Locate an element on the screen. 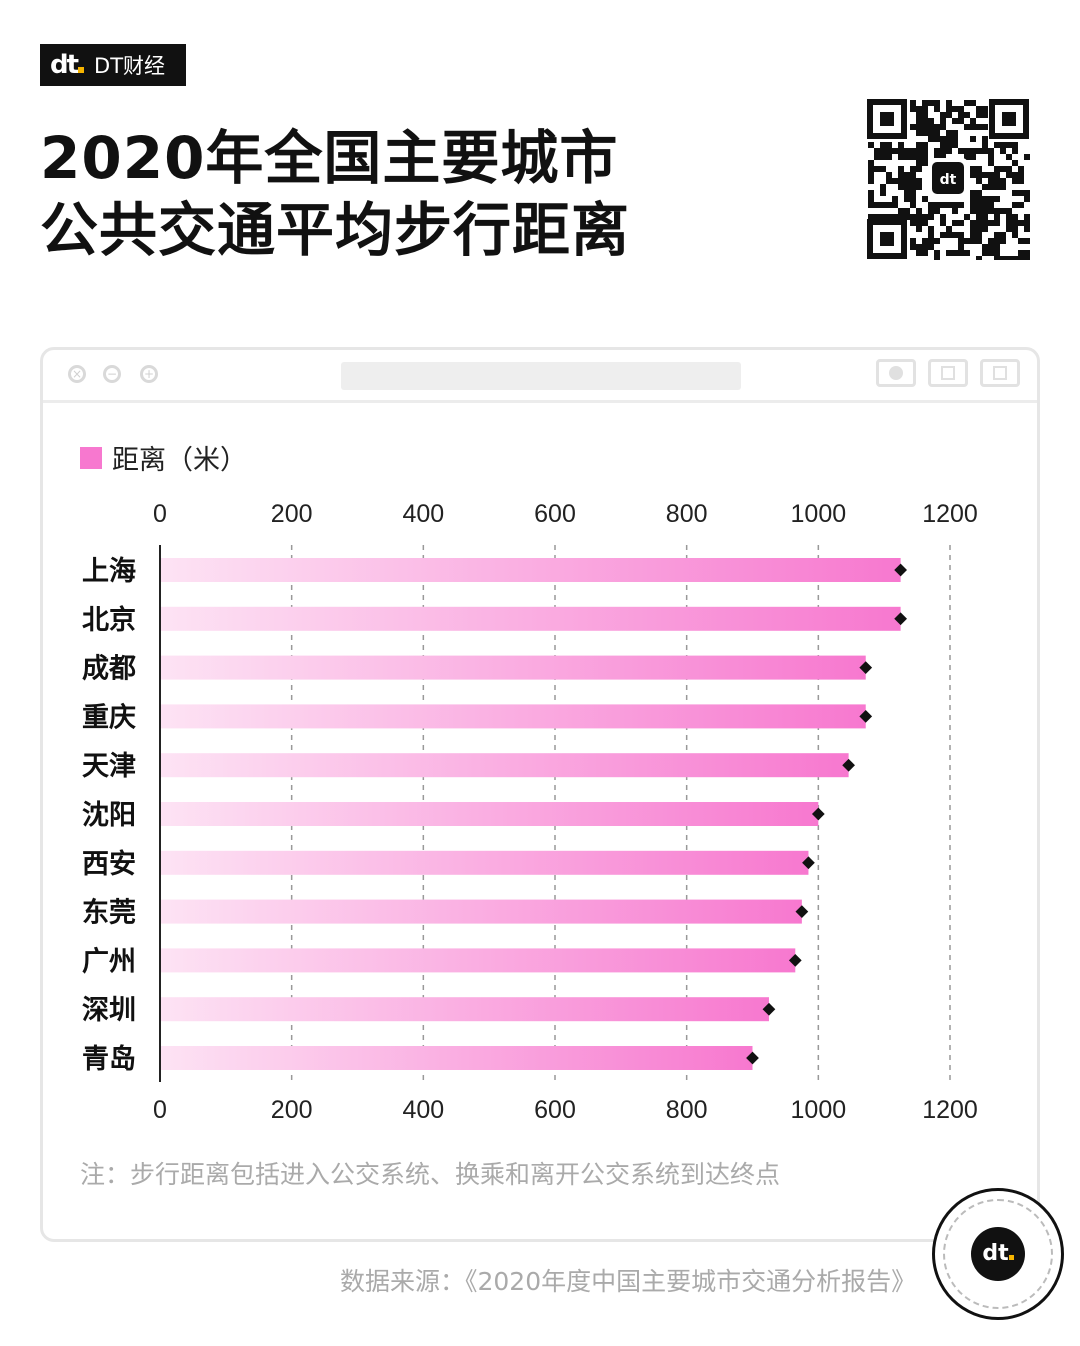  dt-logo-mark: dt is located at coordinates (67, 65).